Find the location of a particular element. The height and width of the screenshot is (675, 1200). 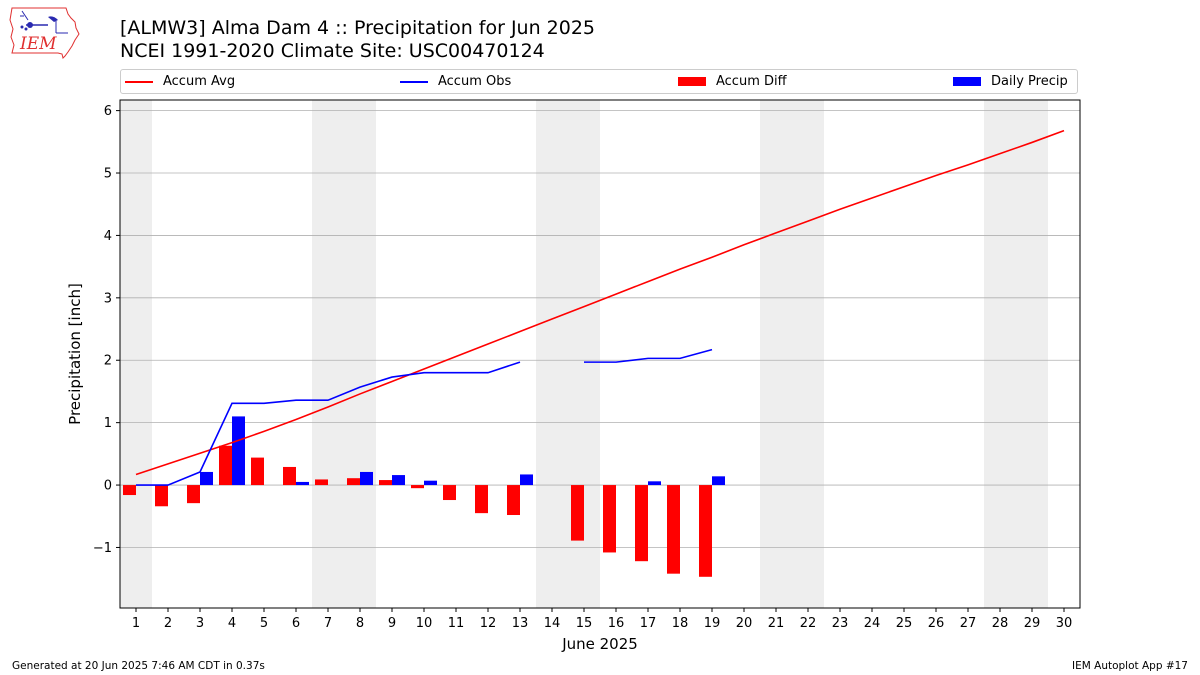

legend-item-accum-obs: Accum Obs is located at coordinates (455, 81).